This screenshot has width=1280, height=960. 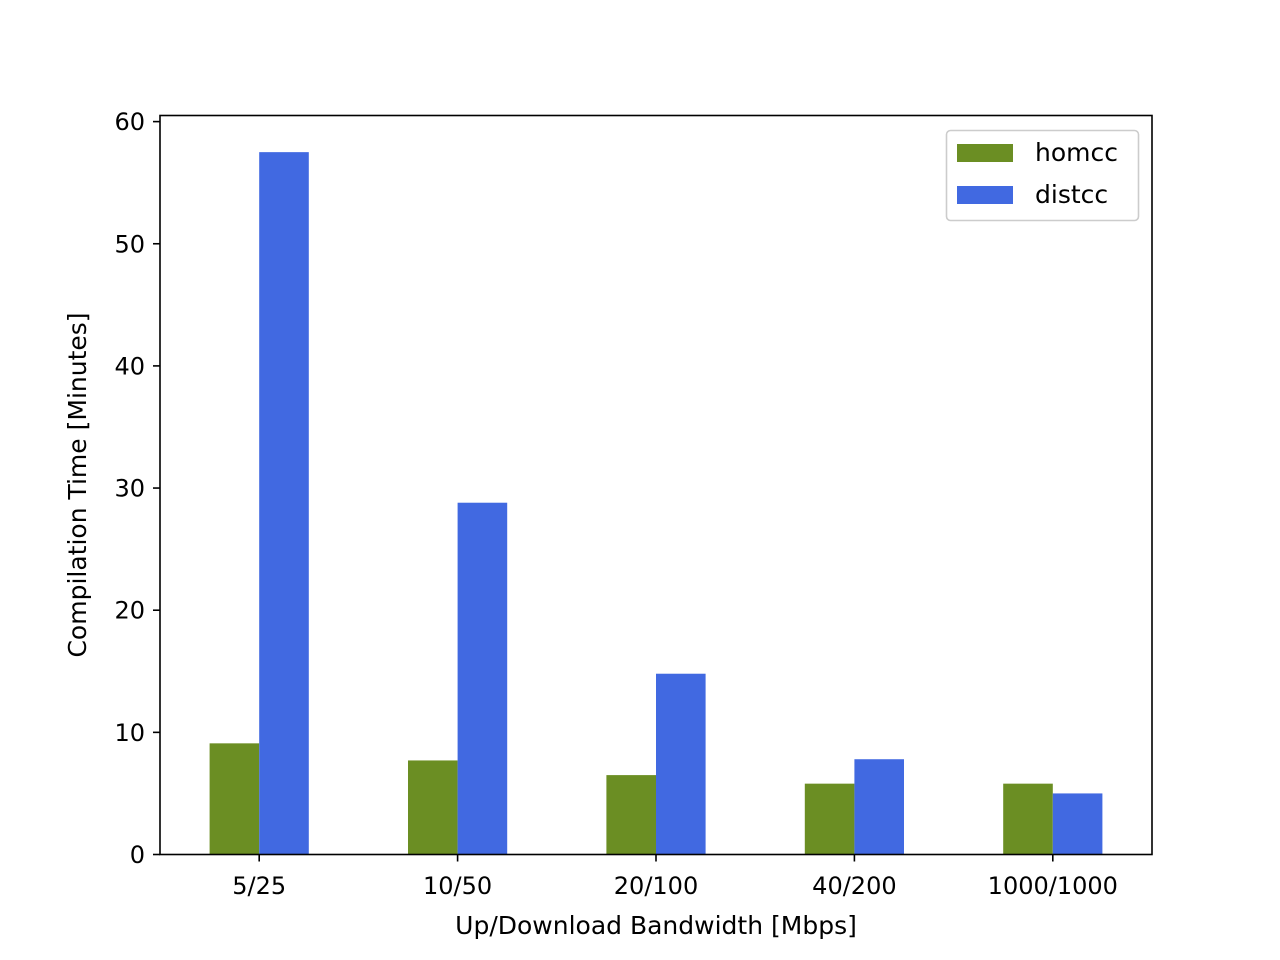 I want to click on bar-distcc-5/25, so click(x=284, y=503).